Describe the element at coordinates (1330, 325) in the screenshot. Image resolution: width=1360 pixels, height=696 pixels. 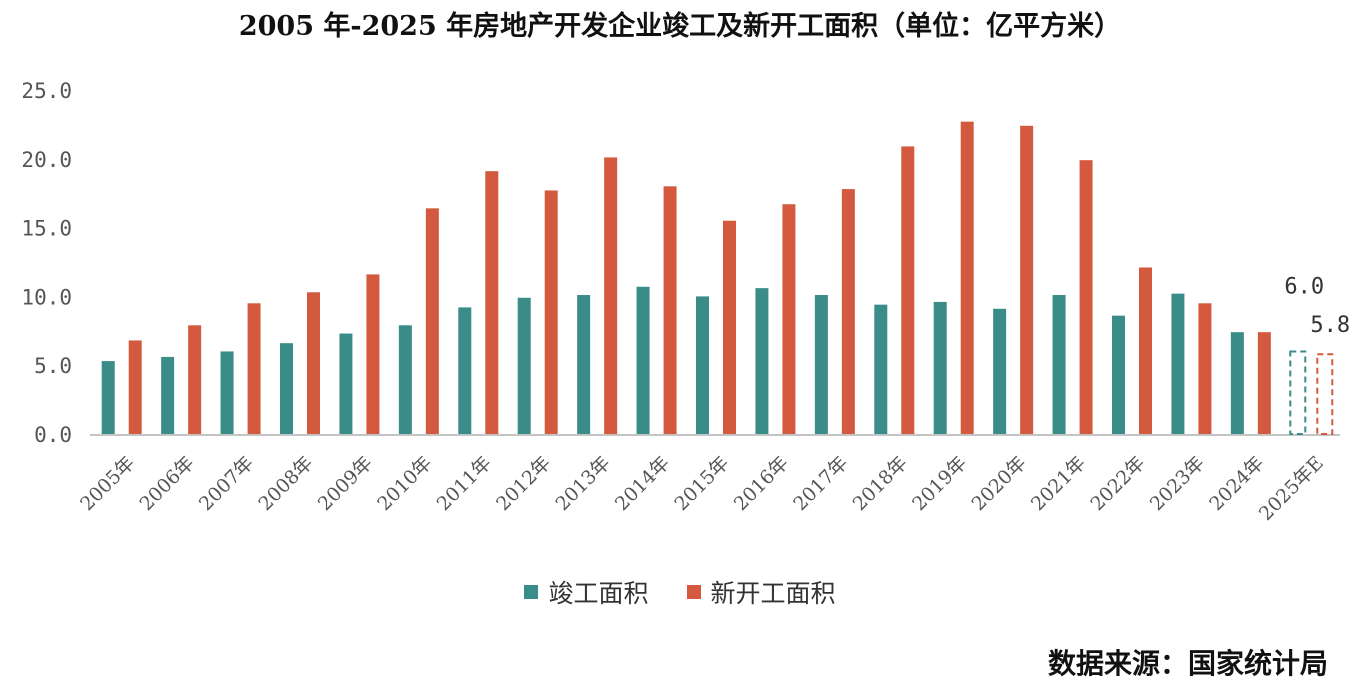
I see `data-label: 5.8` at that location.